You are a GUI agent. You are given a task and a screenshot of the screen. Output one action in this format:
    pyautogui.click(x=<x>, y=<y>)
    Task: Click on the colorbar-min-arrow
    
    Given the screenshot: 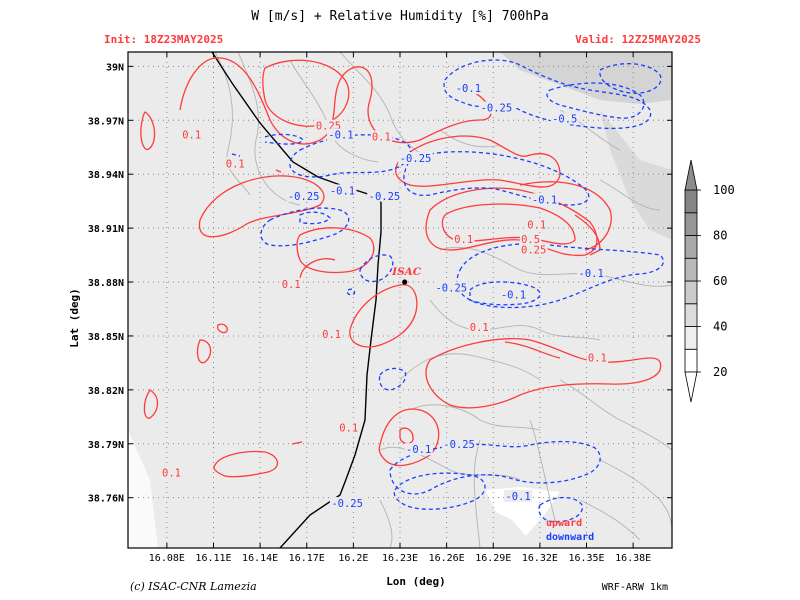 What is the action you would take?
    pyautogui.click(x=691, y=387)
    